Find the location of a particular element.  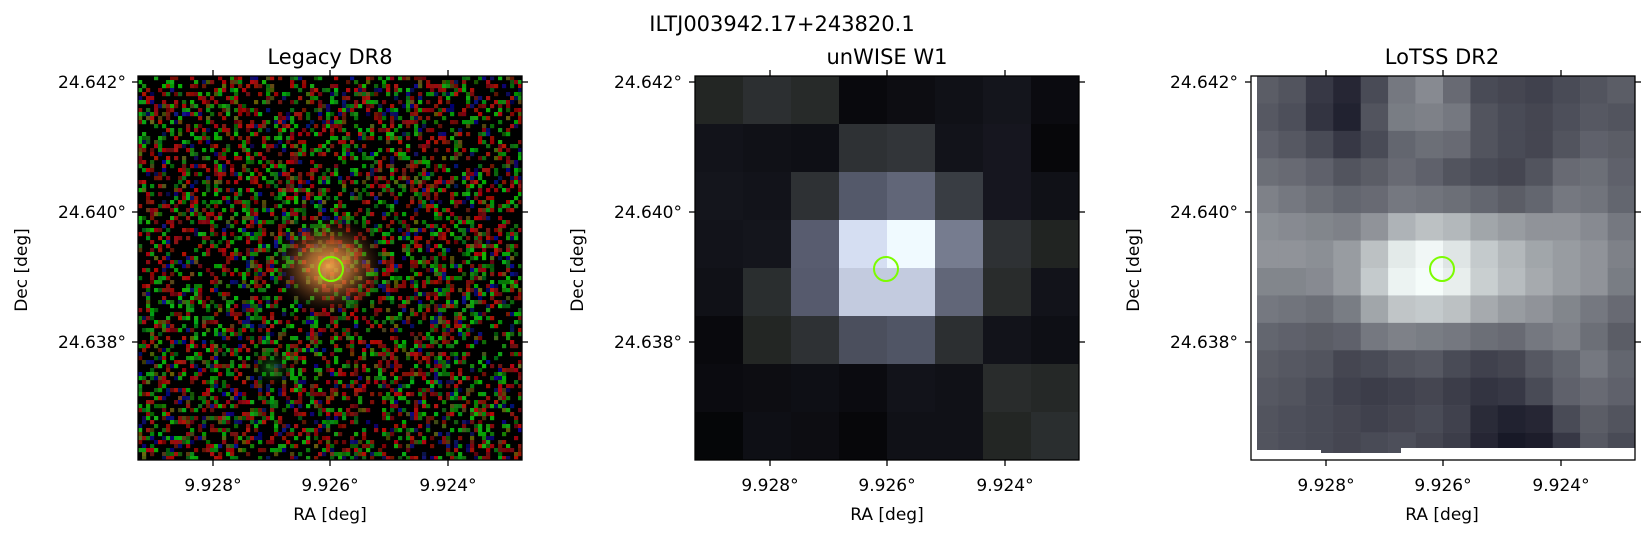

panel-title: Legacy DR8 is located at coordinates (329, 57).